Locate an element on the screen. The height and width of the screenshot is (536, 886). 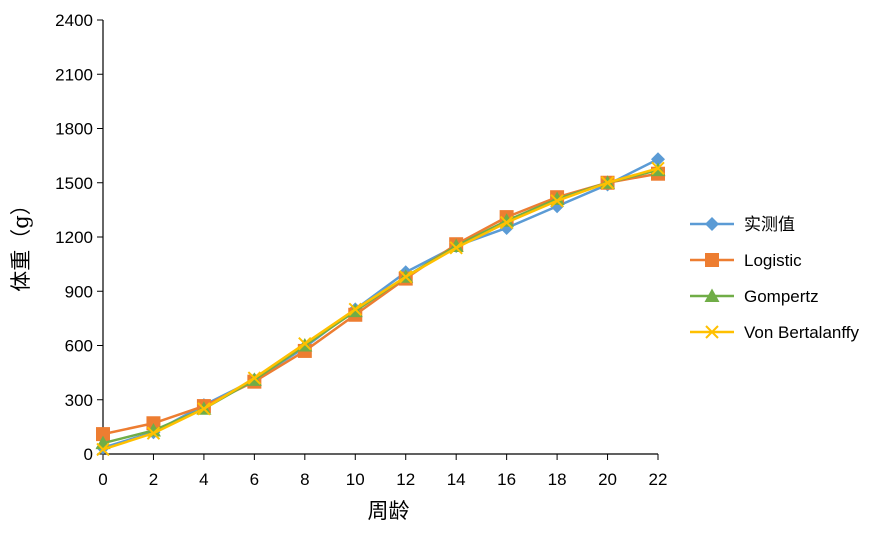
y-tick-label: 2400 is located at coordinates (74, 20).